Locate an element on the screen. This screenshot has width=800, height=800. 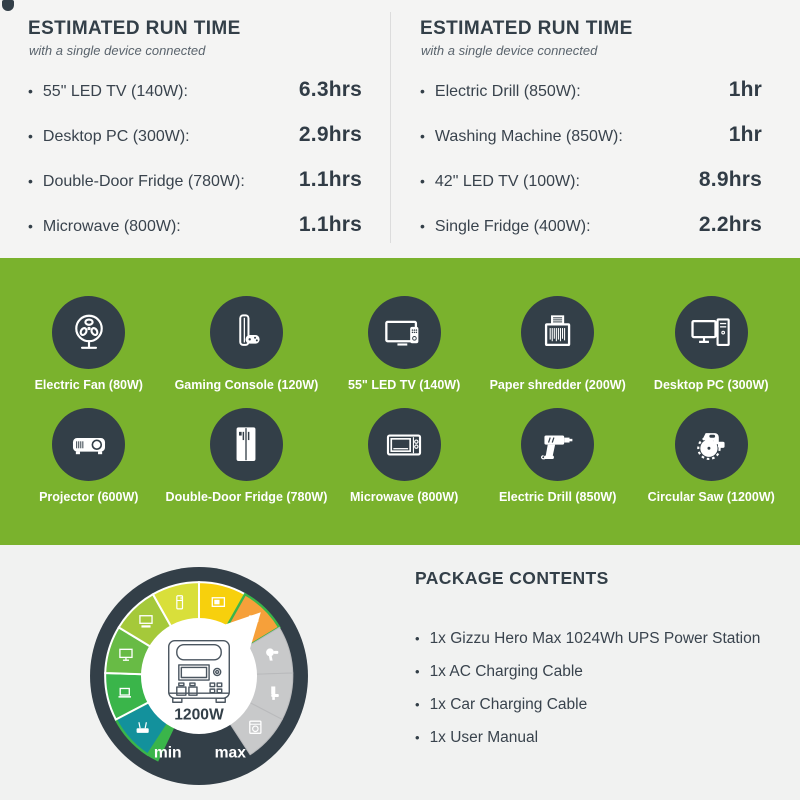
tv-soundbar-icon is located at coordinates (146, 621).